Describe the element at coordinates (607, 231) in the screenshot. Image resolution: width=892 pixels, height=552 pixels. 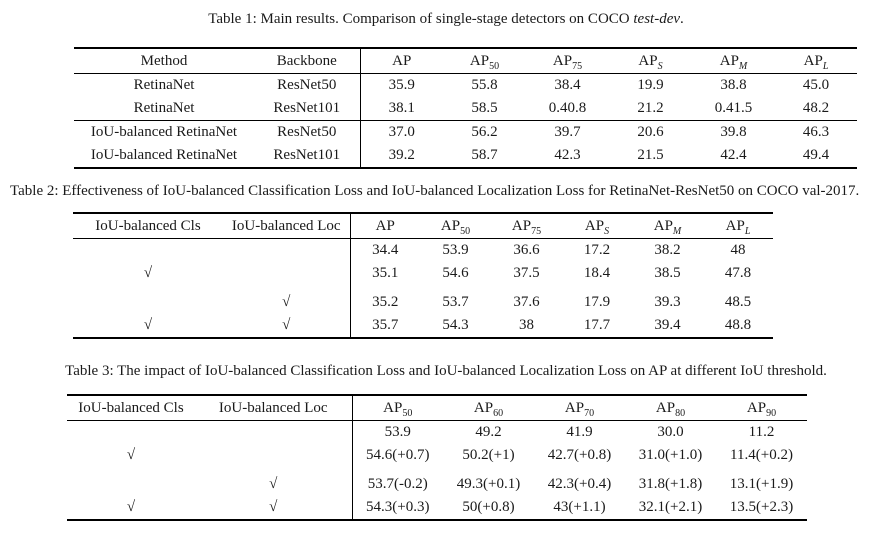
I see `header-sub: S` at that location.